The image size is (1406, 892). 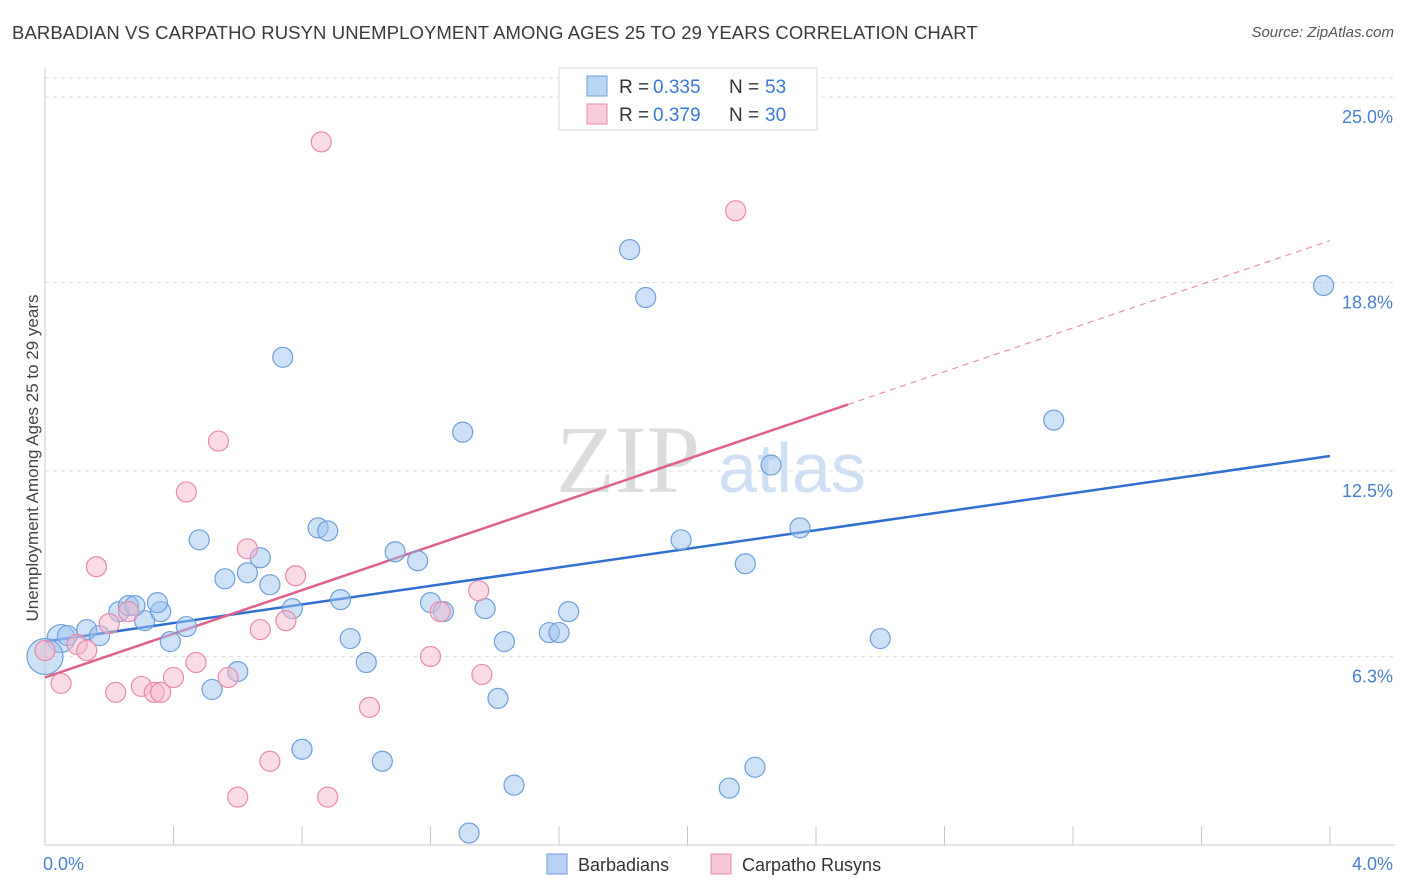 What do you see at coordinates (32, 458) in the screenshot?
I see `y-axis-title: Unemployment Among Ages 25 to 29 years` at bounding box center [32, 458].